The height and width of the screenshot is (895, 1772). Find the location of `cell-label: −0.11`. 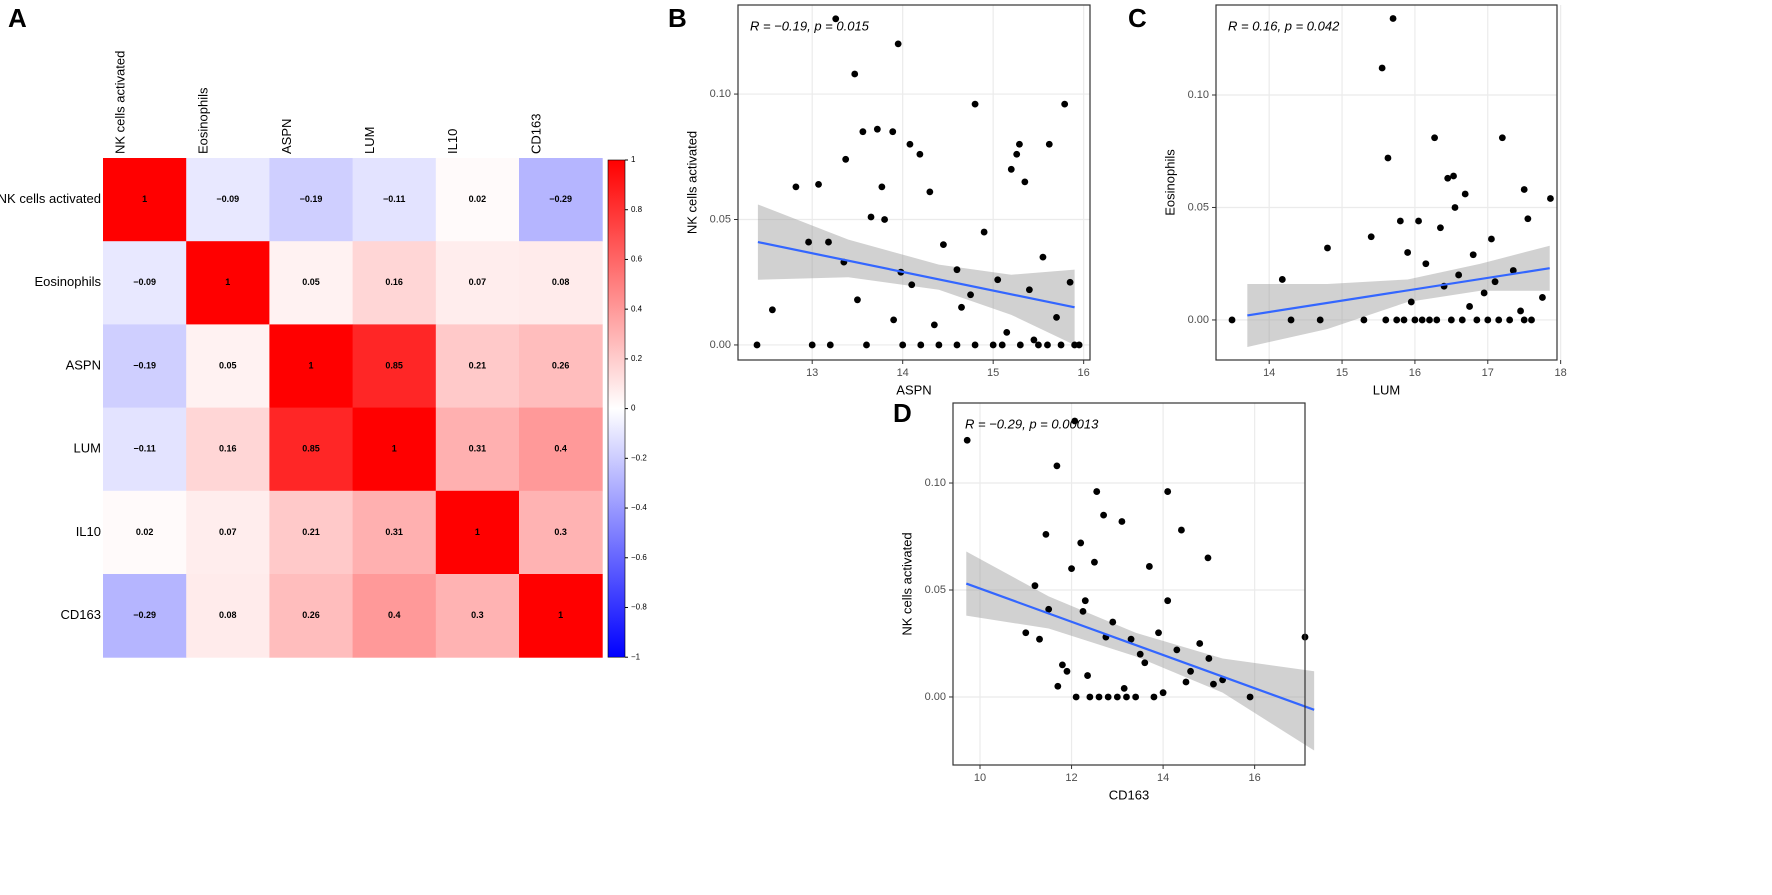

cell-label: −0.11 is located at coordinates (144, 449).